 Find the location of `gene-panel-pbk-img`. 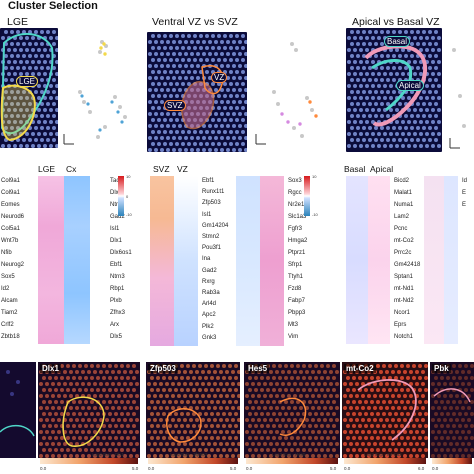

gene-panel-pbk-img is located at coordinates (452, 410).